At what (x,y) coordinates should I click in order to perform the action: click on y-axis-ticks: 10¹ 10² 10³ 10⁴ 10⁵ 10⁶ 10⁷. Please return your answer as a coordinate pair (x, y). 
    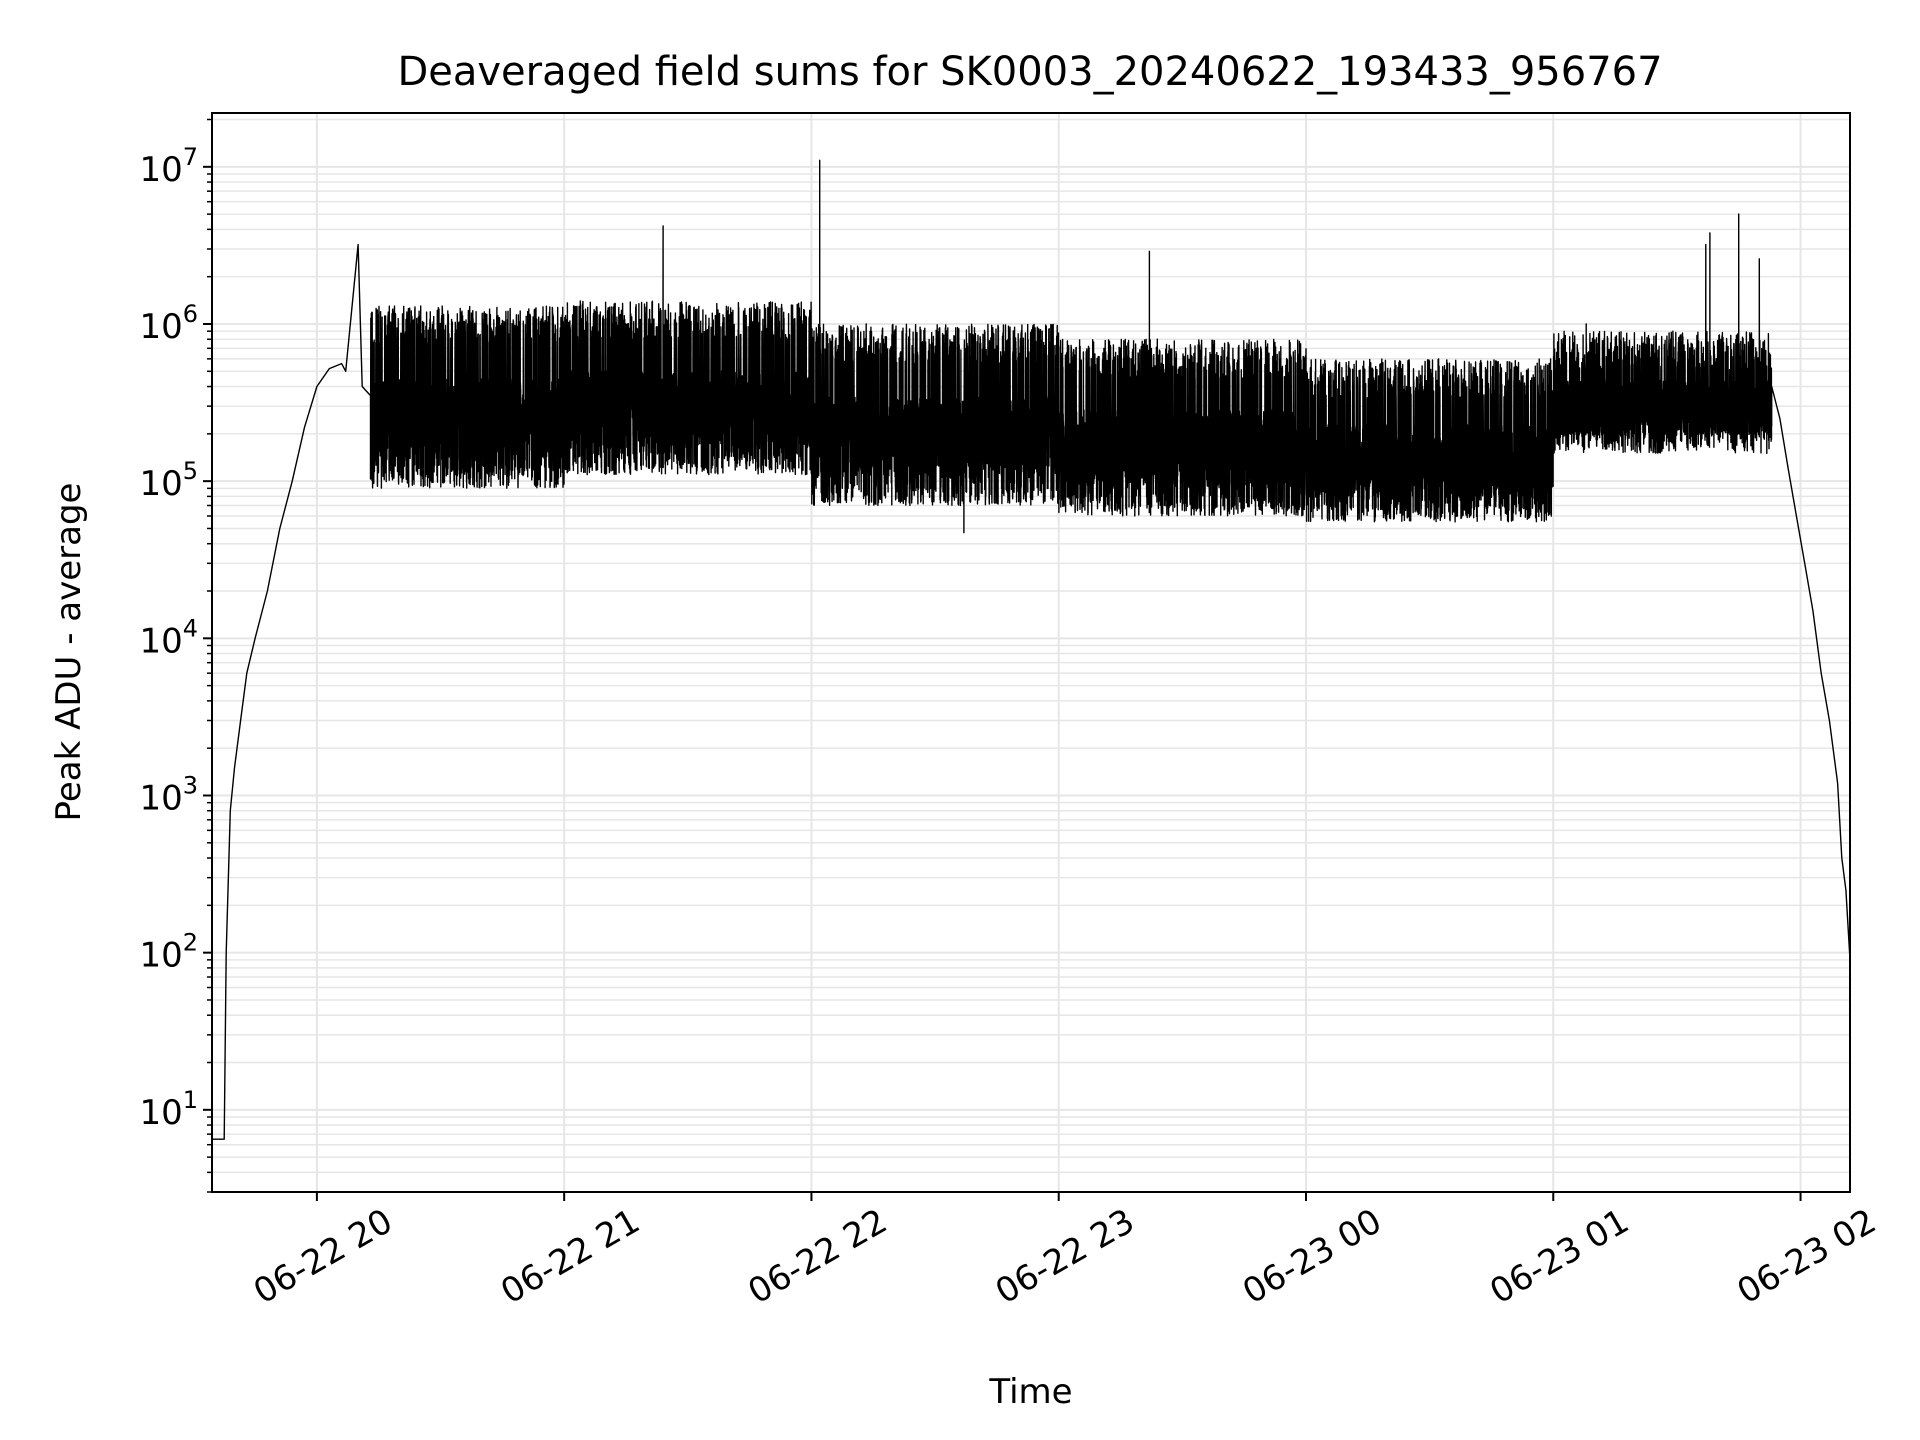
    Looking at the image, I should click on (175, 655).